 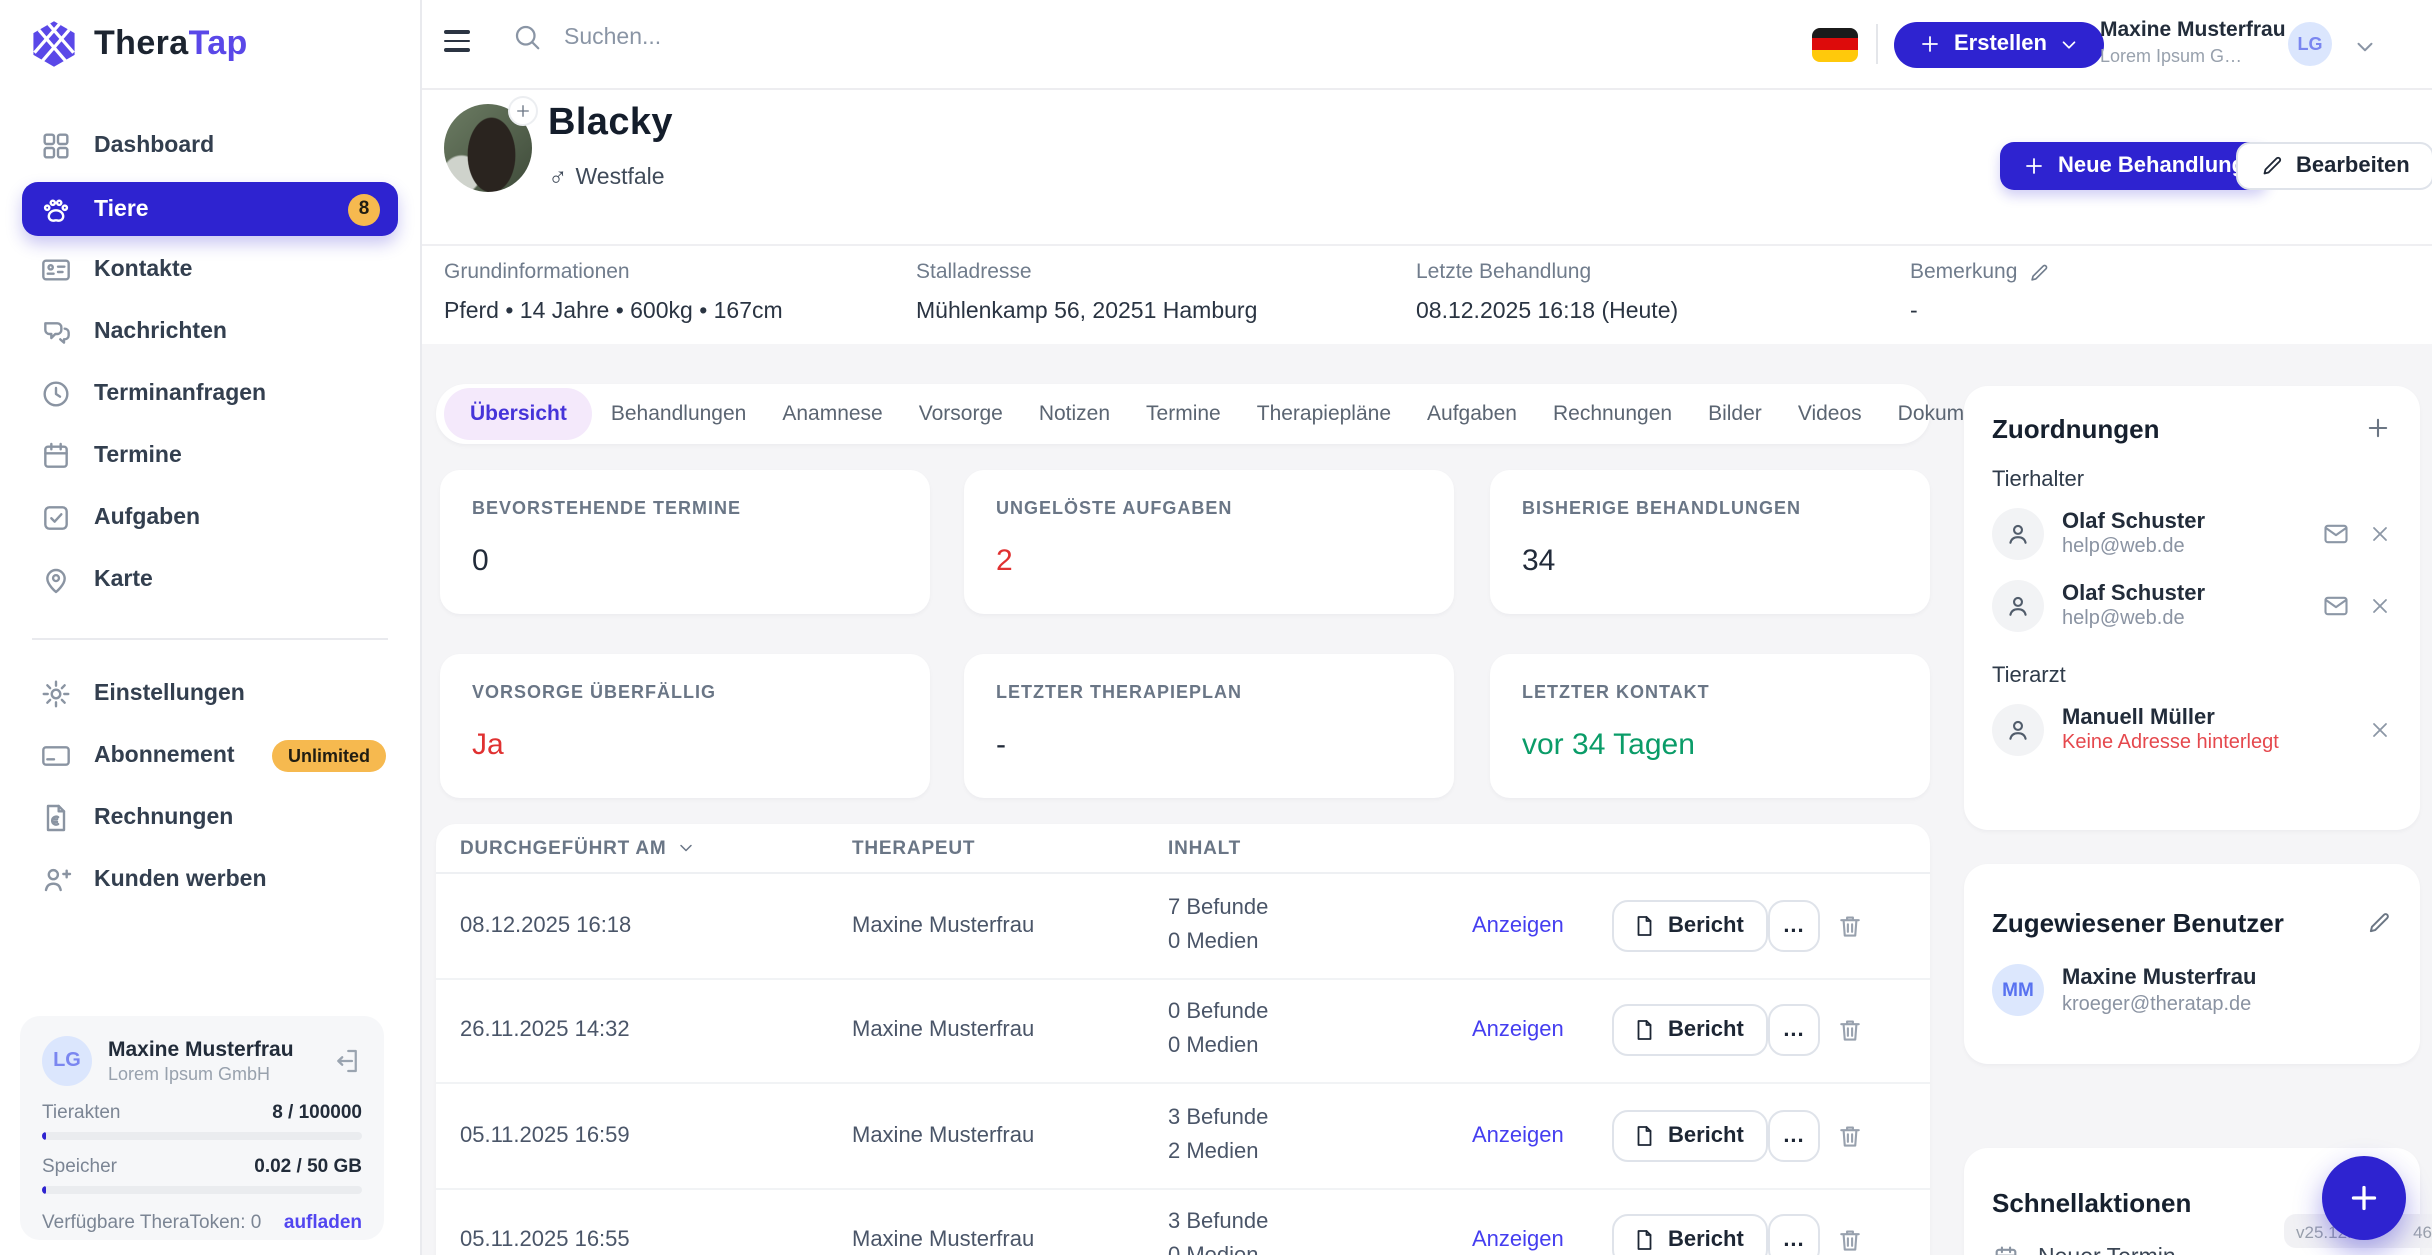 What do you see at coordinates (210, 394) in the screenshot?
I see `sidebar-item-terminanfragen: Terminanfragen` at bounding box center [210, 394].